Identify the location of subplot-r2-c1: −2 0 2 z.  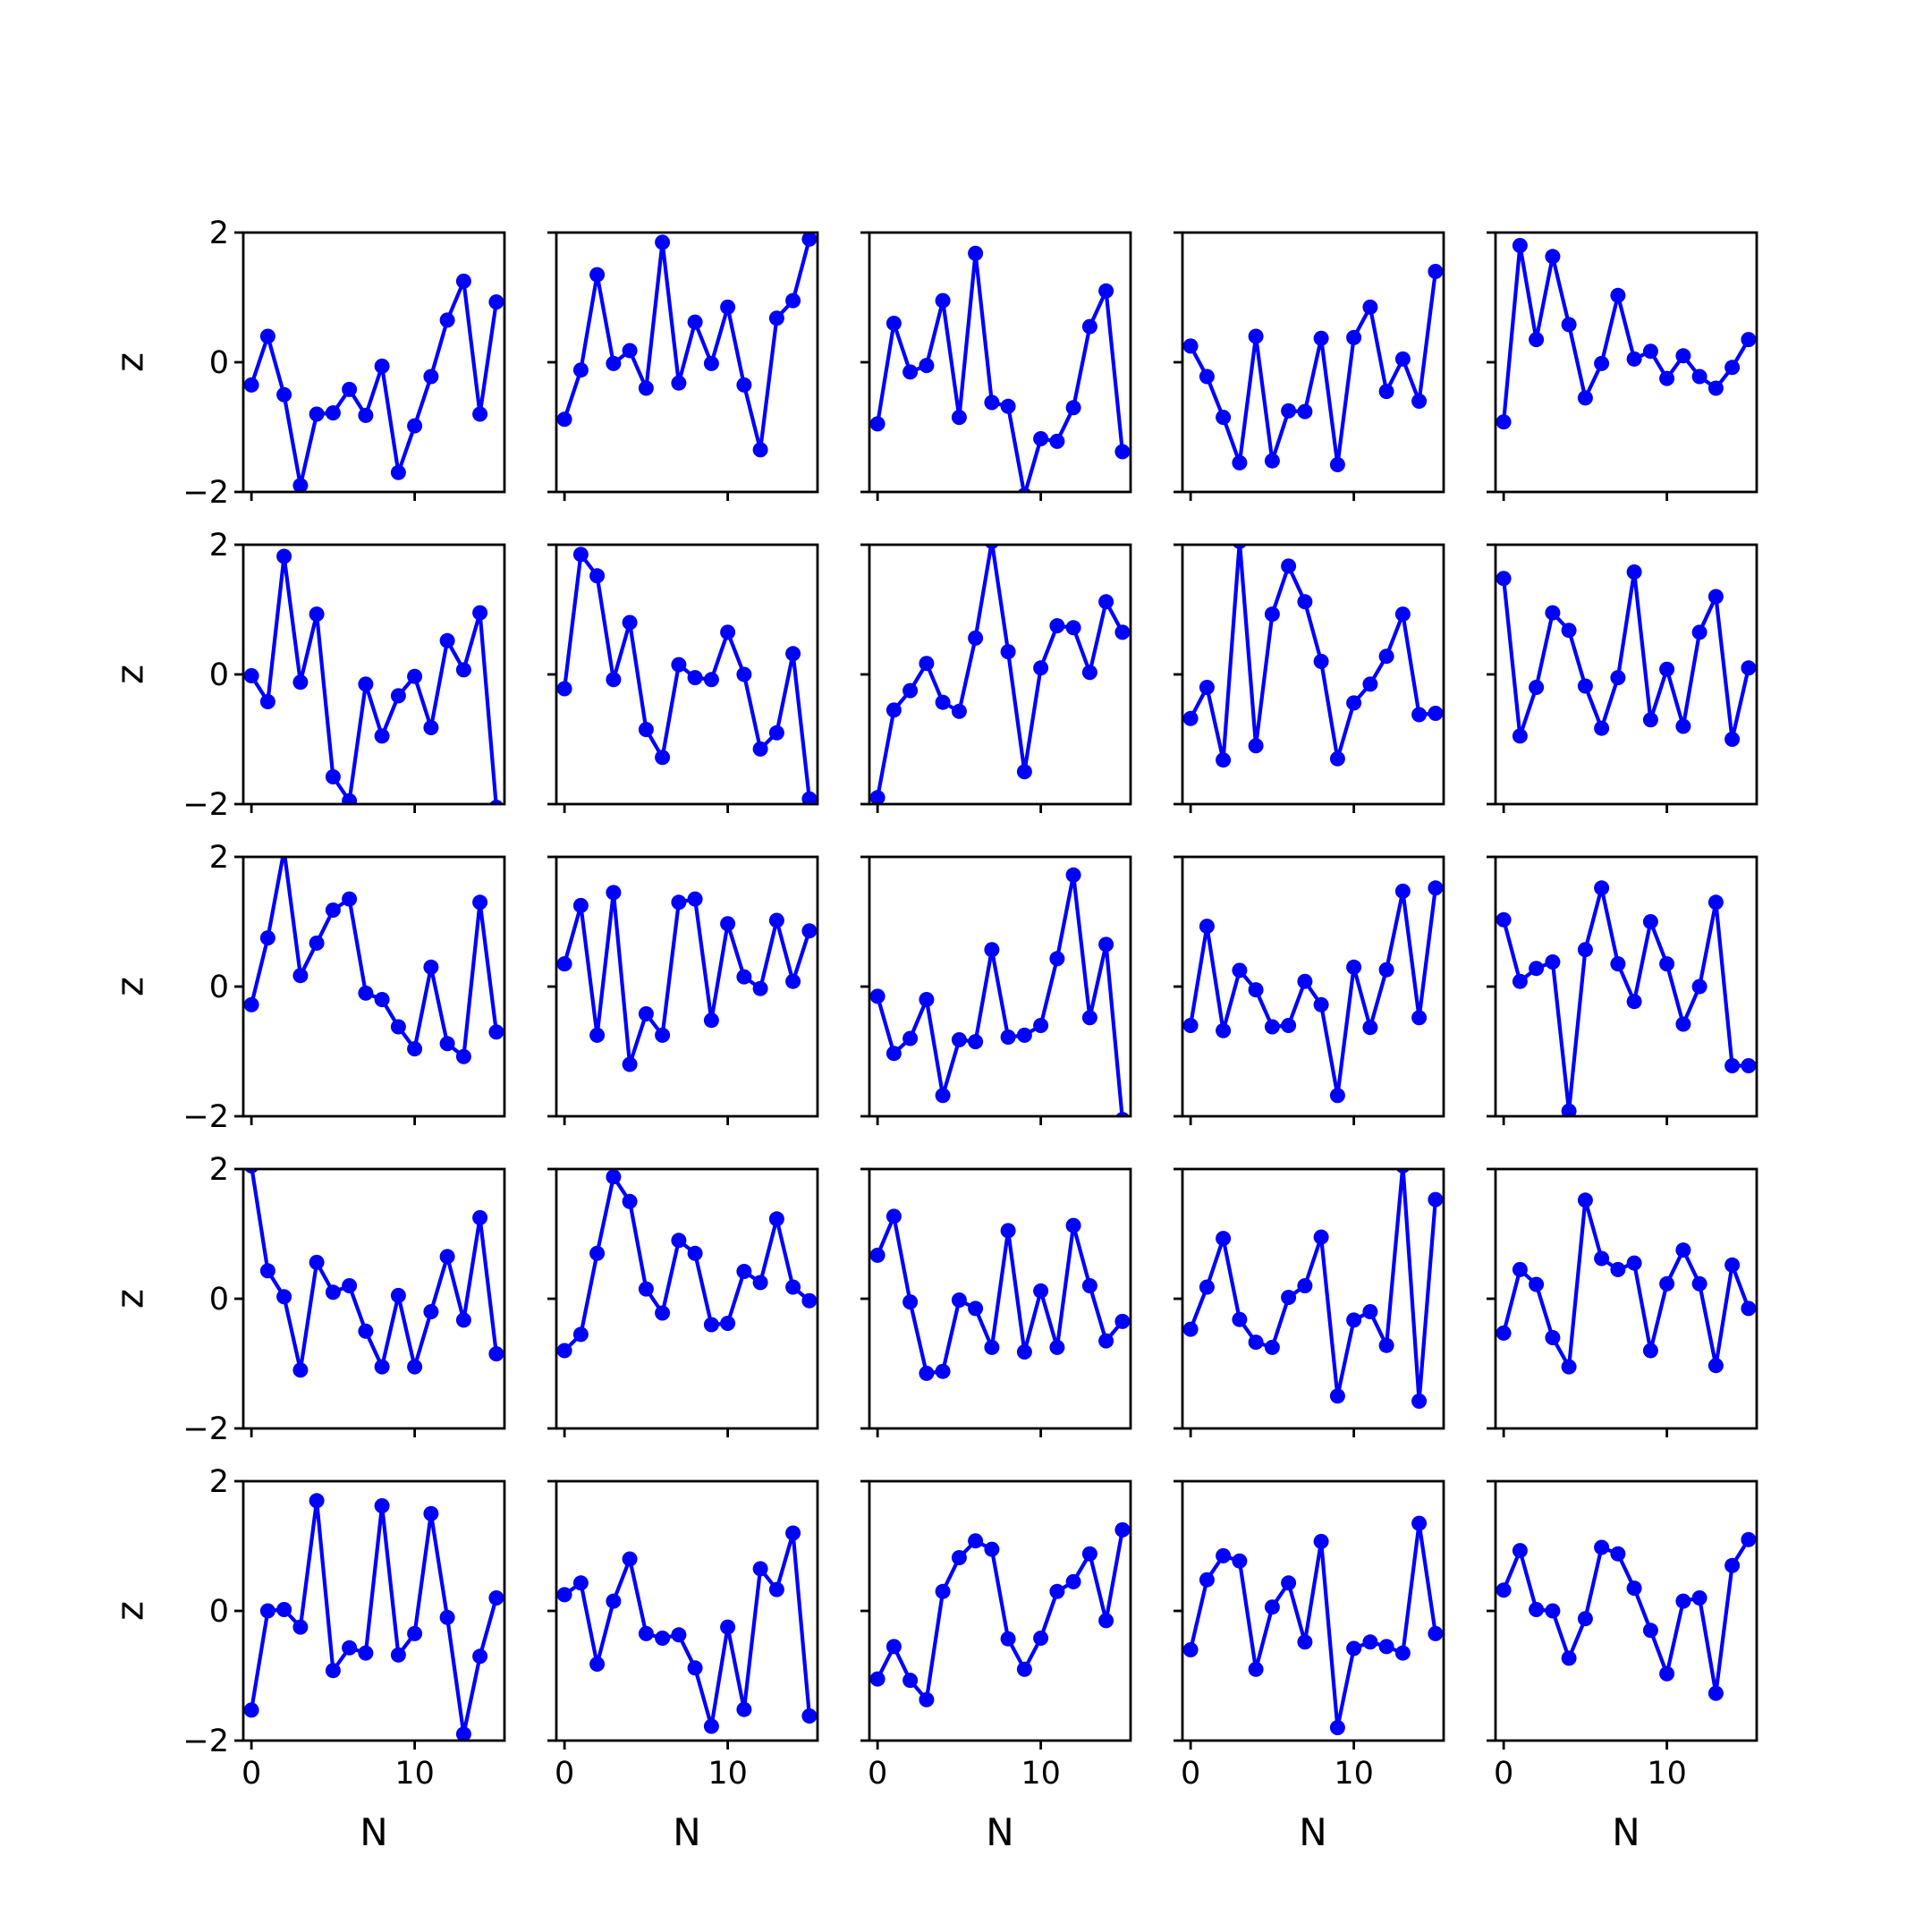
(307, 675).